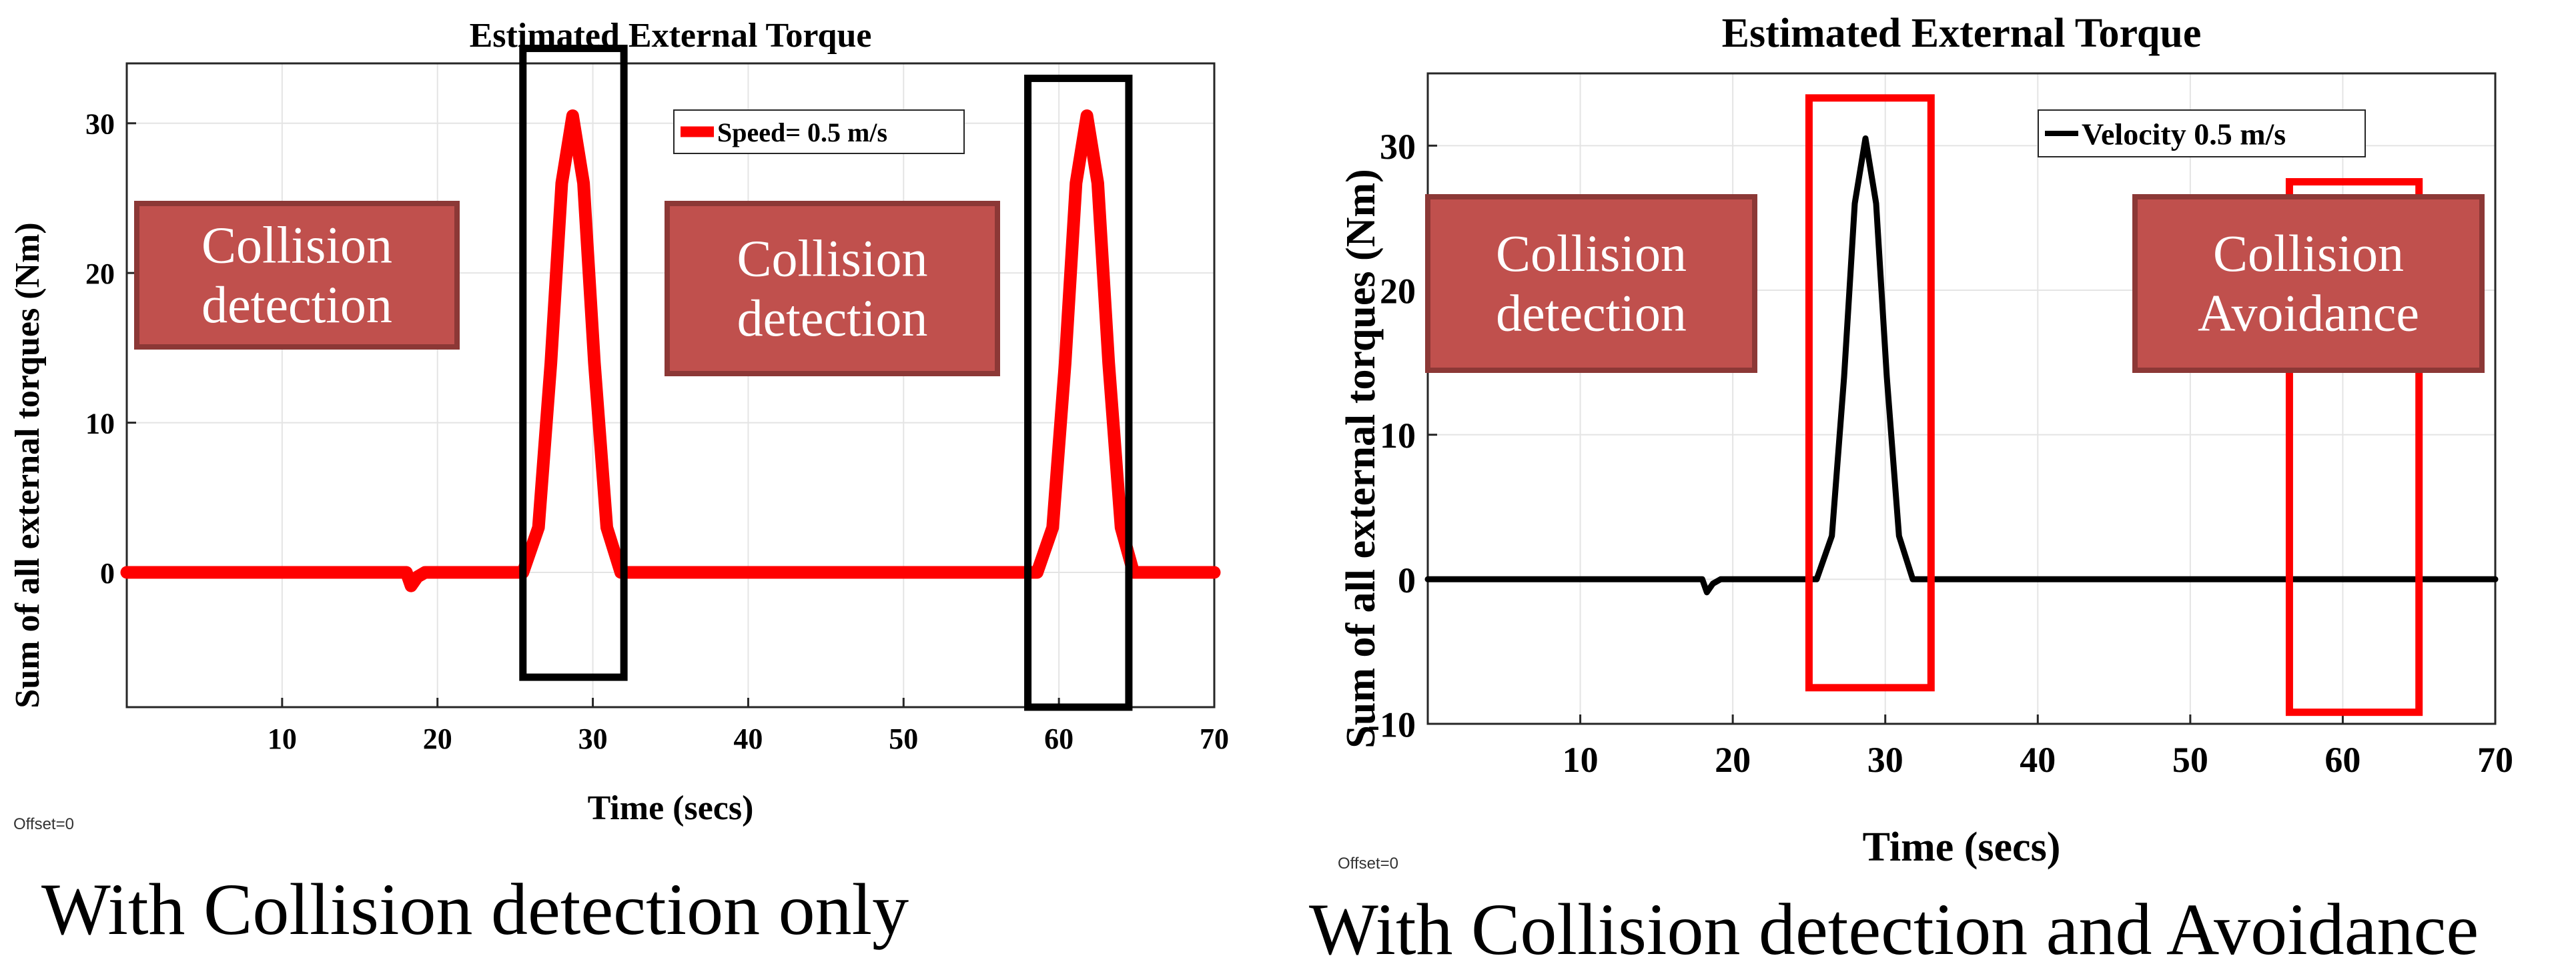 The height and width of the screenshot is (972, 2576). I want to click on legend-label: Velocity 0.5 m/s, so click(2184, 134).